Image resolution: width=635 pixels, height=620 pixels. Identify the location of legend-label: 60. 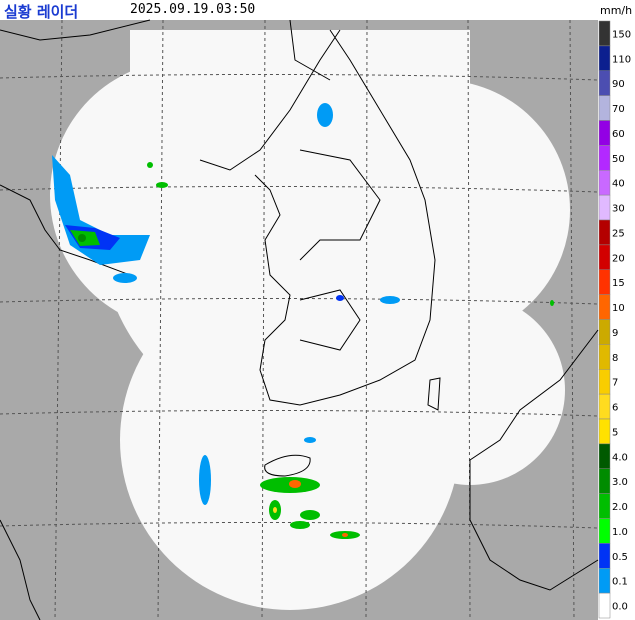
(618, 134).